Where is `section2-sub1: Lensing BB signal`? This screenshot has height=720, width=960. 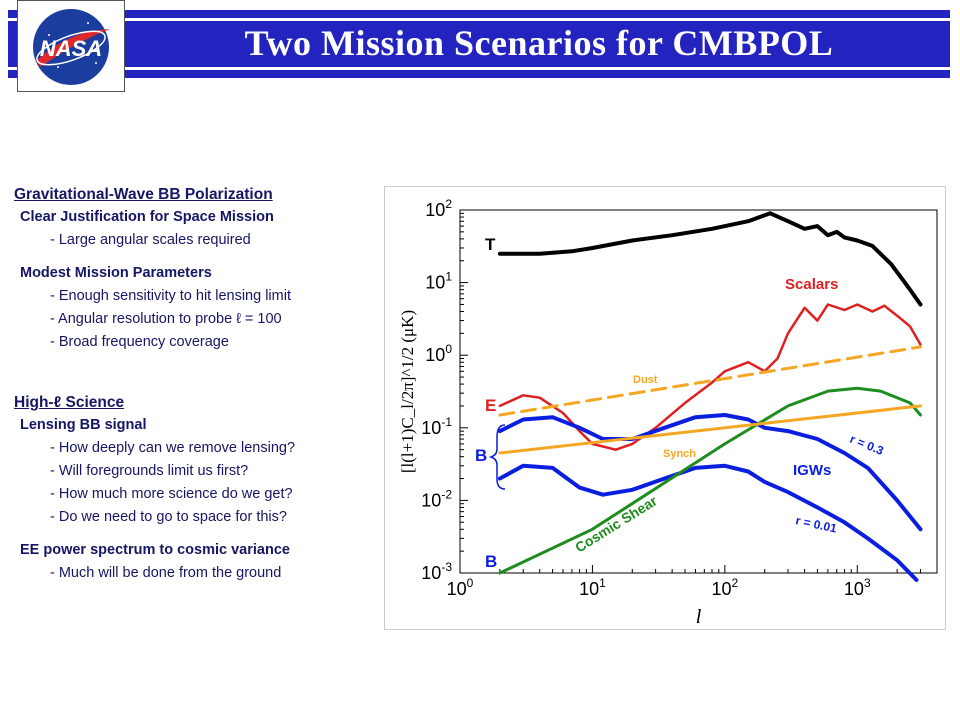 section2-sub1: Lensing BB signal is located at coordinates (83, 425).